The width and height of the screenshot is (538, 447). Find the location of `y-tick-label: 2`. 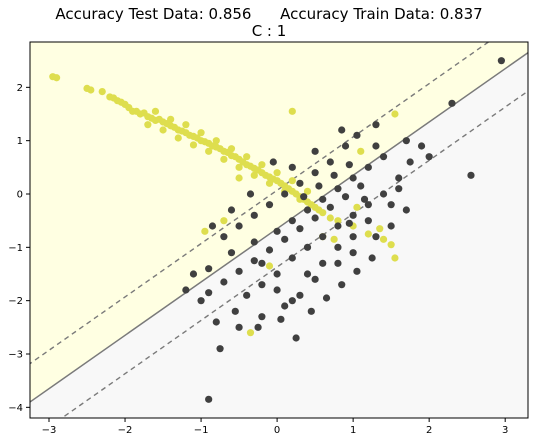

y-tick-label: 2 is located at coordinates (20, 88).